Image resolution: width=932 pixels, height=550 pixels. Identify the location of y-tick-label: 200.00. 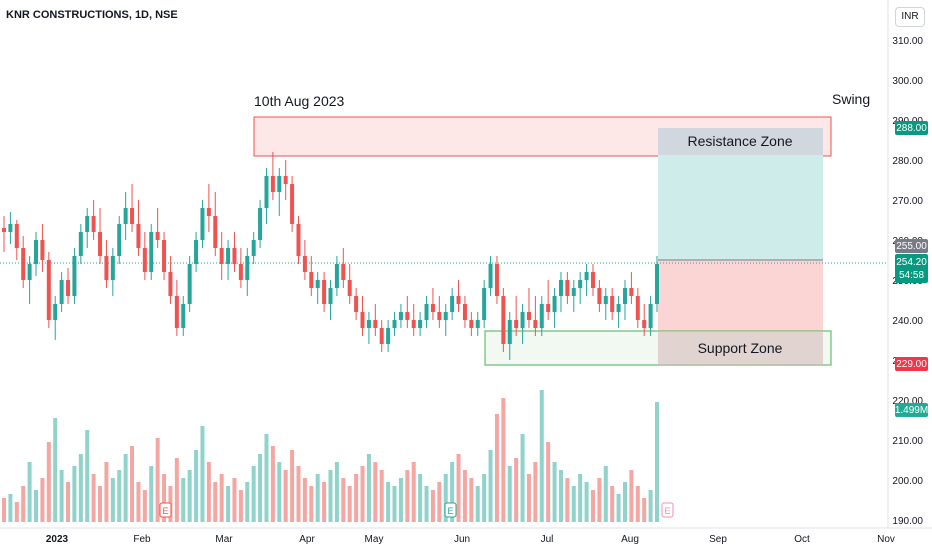
(907, 481).